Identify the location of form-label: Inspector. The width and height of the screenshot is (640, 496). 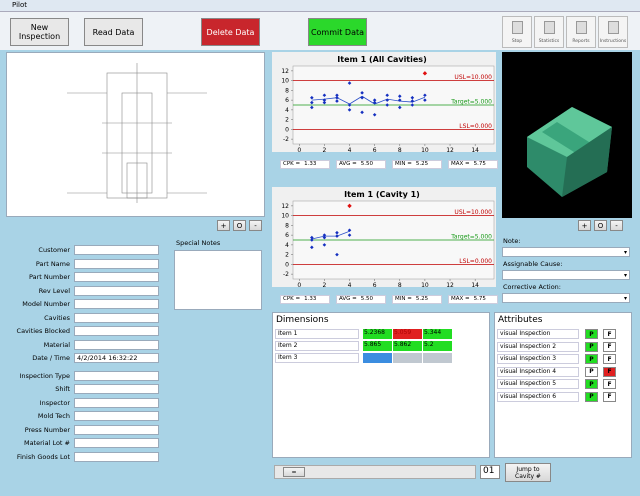
(54, 402).